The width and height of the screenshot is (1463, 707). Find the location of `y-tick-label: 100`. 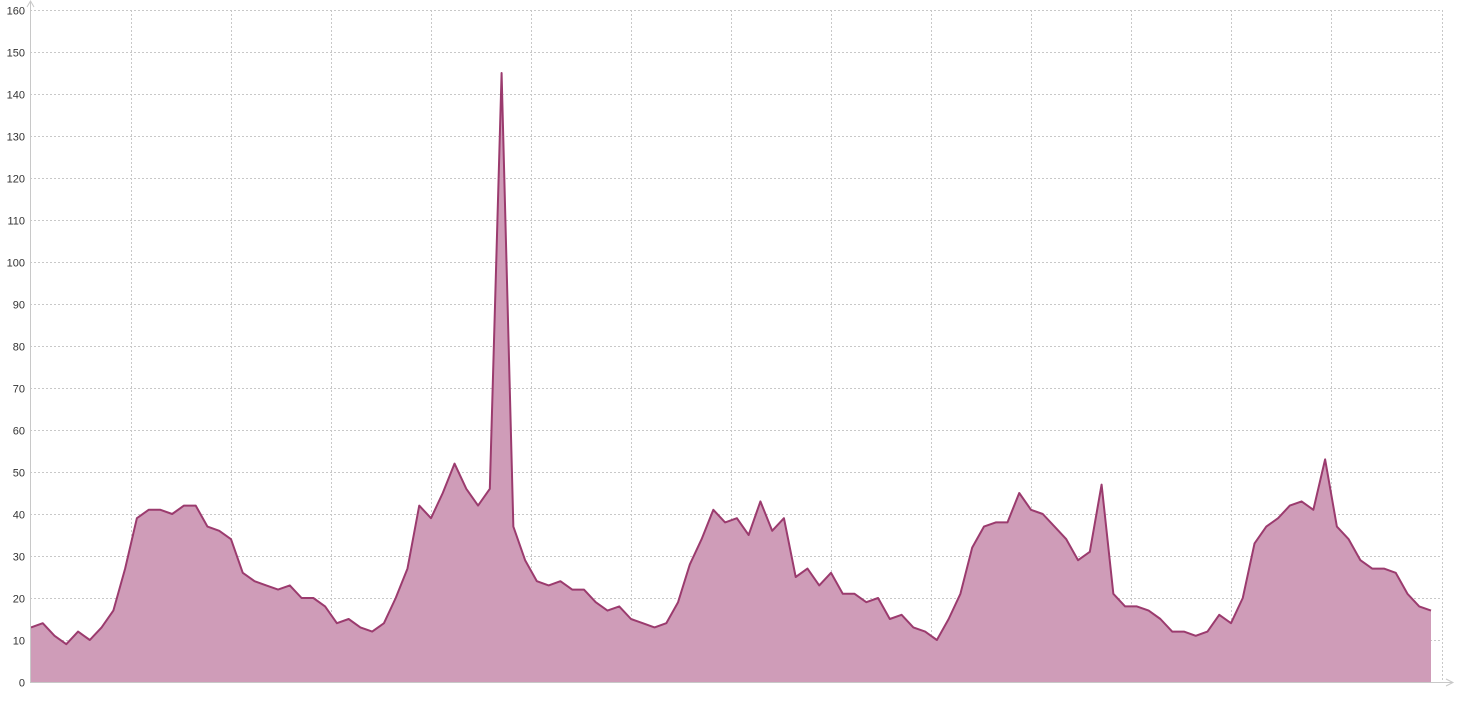

y-tick-label: 100 is located at coordinates (16, 264).